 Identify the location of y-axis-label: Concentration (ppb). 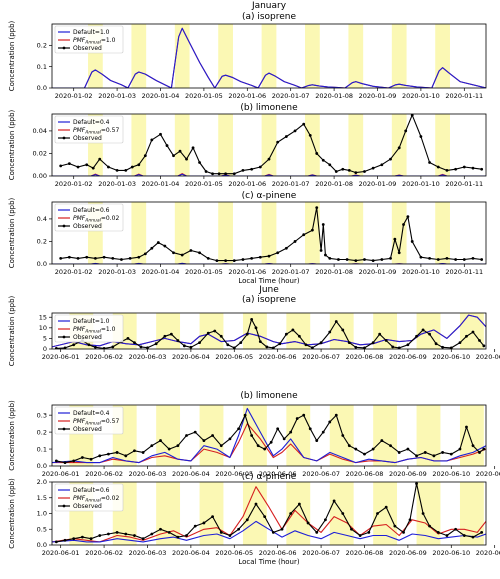
(12, 513).